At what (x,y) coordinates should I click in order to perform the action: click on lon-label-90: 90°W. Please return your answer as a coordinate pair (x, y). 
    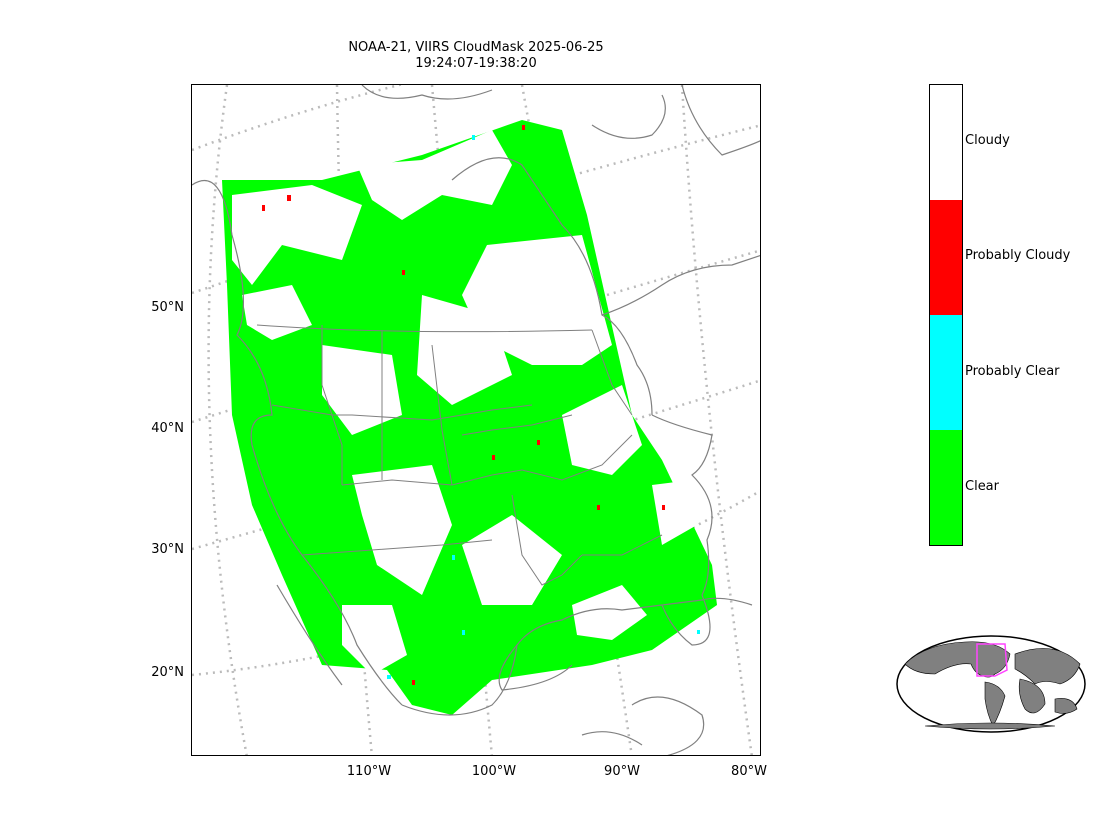
    Looking at the image, I should click on (622, 771).